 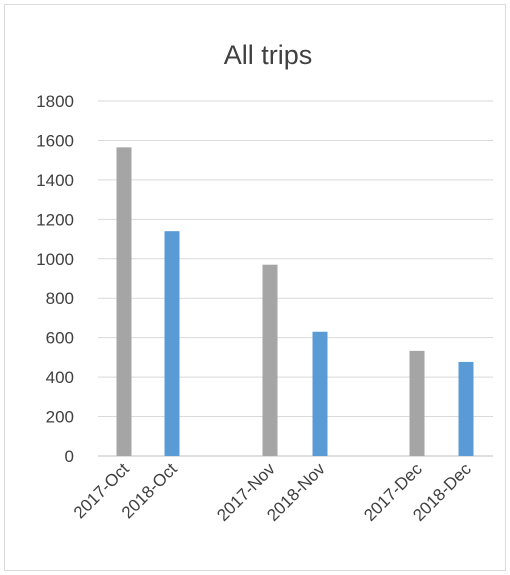 What do you see at coordinates (270, 360) in the screenshot?
I see `bar-2017-nov` at bounding box center [270, 360].